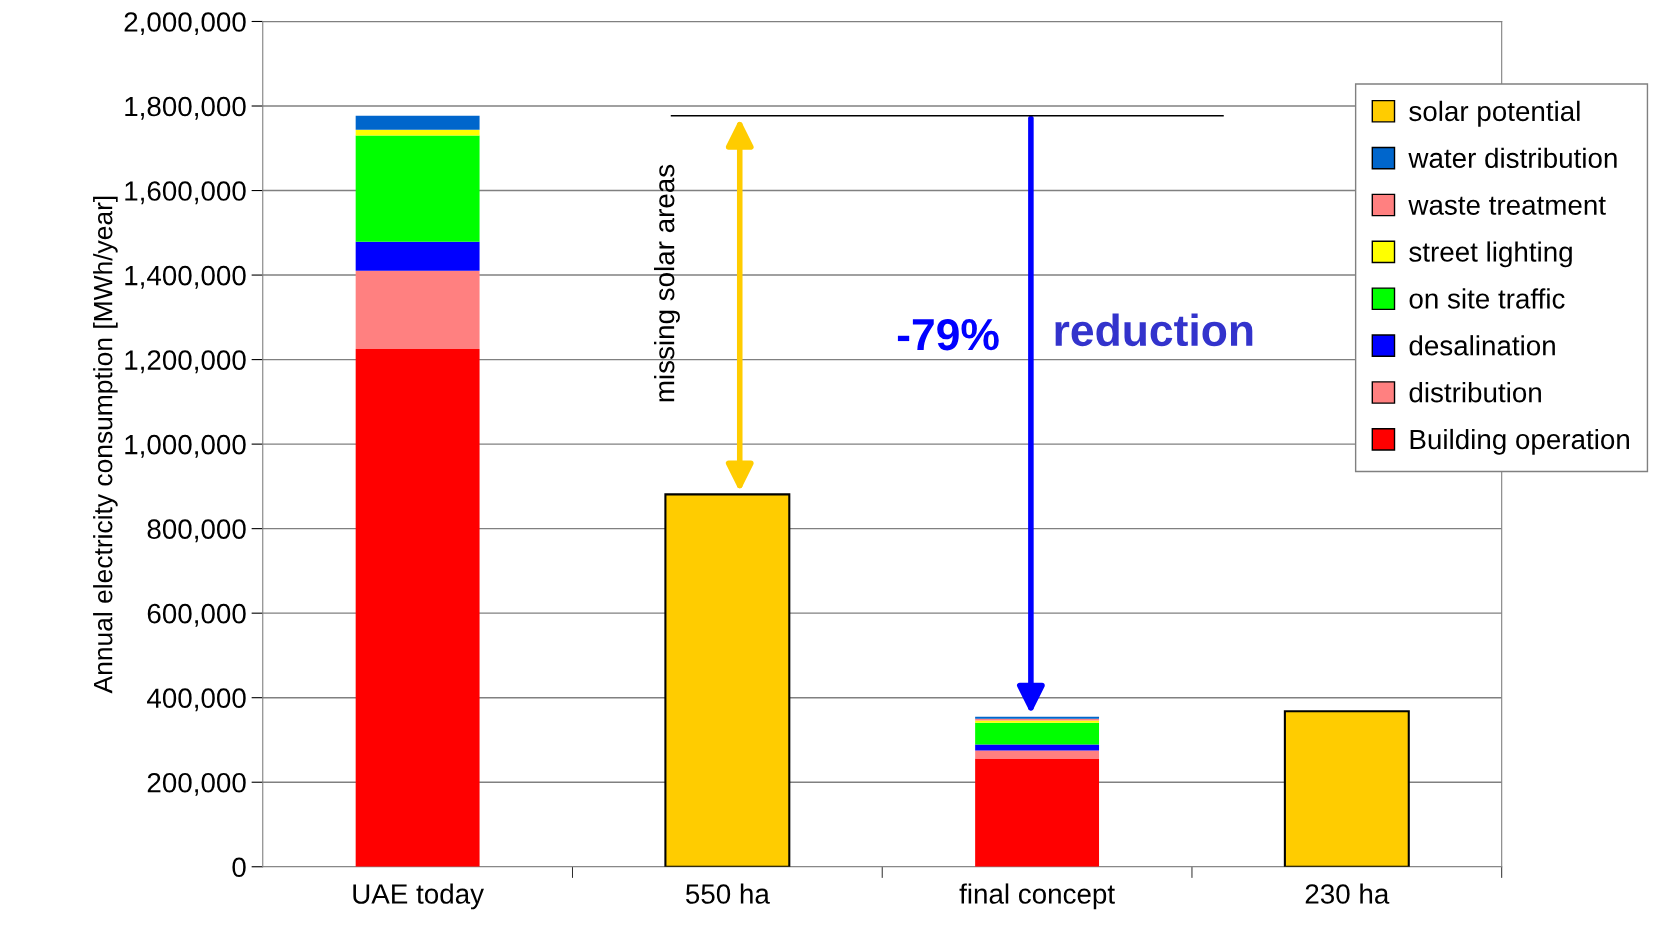 The height and width of the screenshot is (934, 1663). I want to click on y-tick-label: 2,000,000, so click(185, 24).